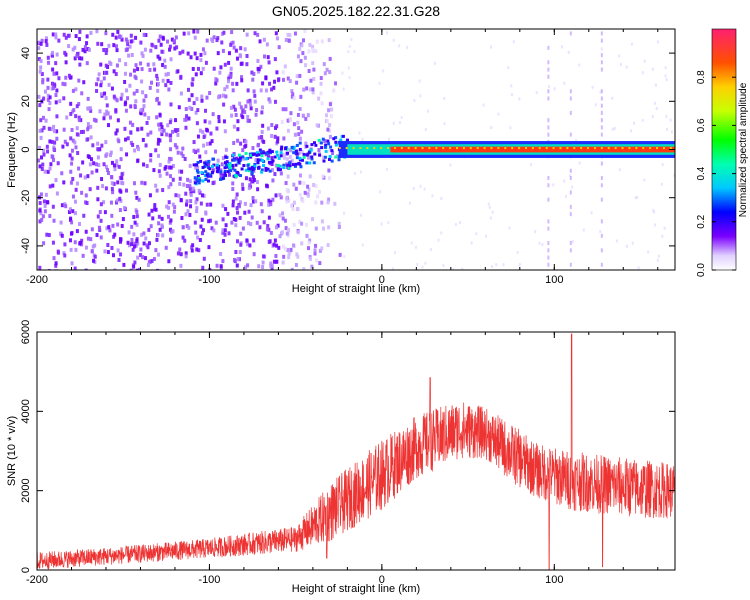 The width and height of the screenshot is (750, 600). I want to click on streak-cell, so click(548, 243).